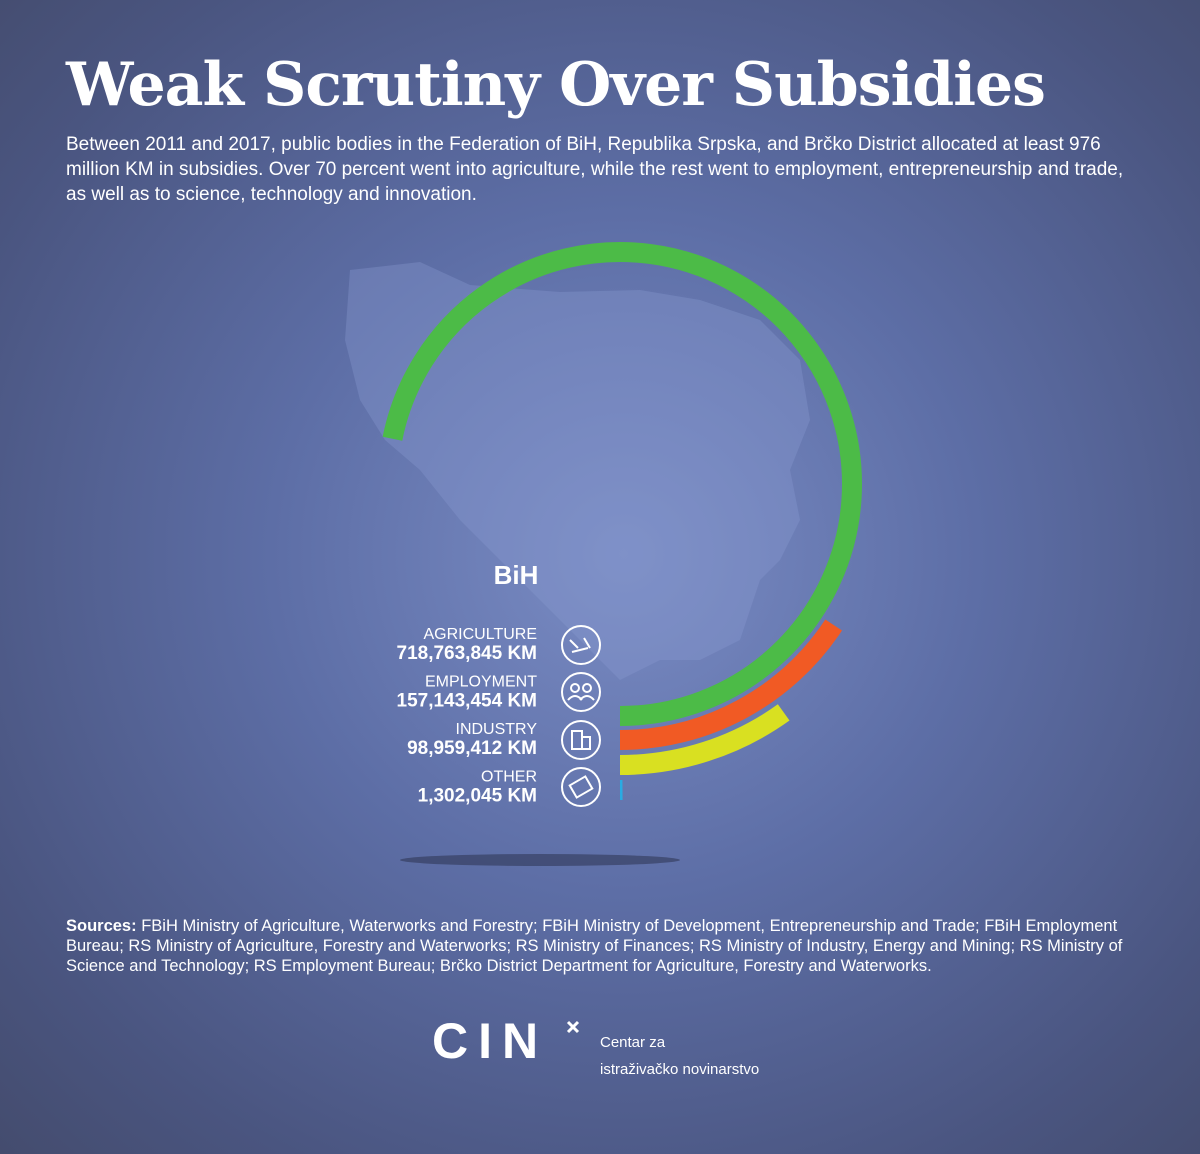  Describe the element at coordinates (477, 796) in the screenshot. I see `value-label: 1,302,045 KM` at that location.